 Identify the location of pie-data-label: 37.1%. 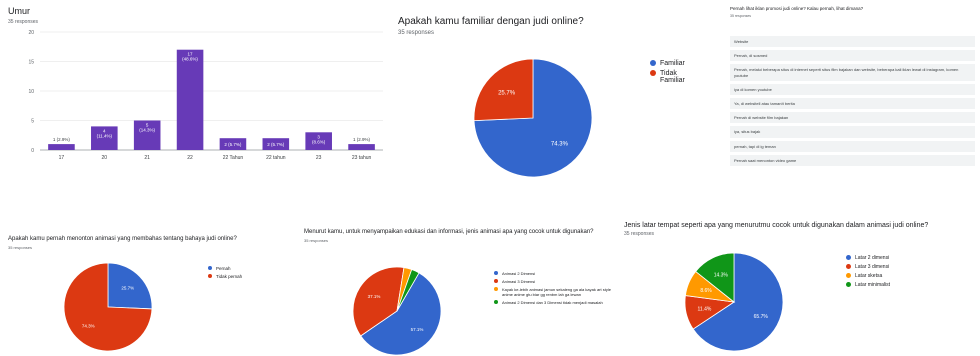
(374, 296).